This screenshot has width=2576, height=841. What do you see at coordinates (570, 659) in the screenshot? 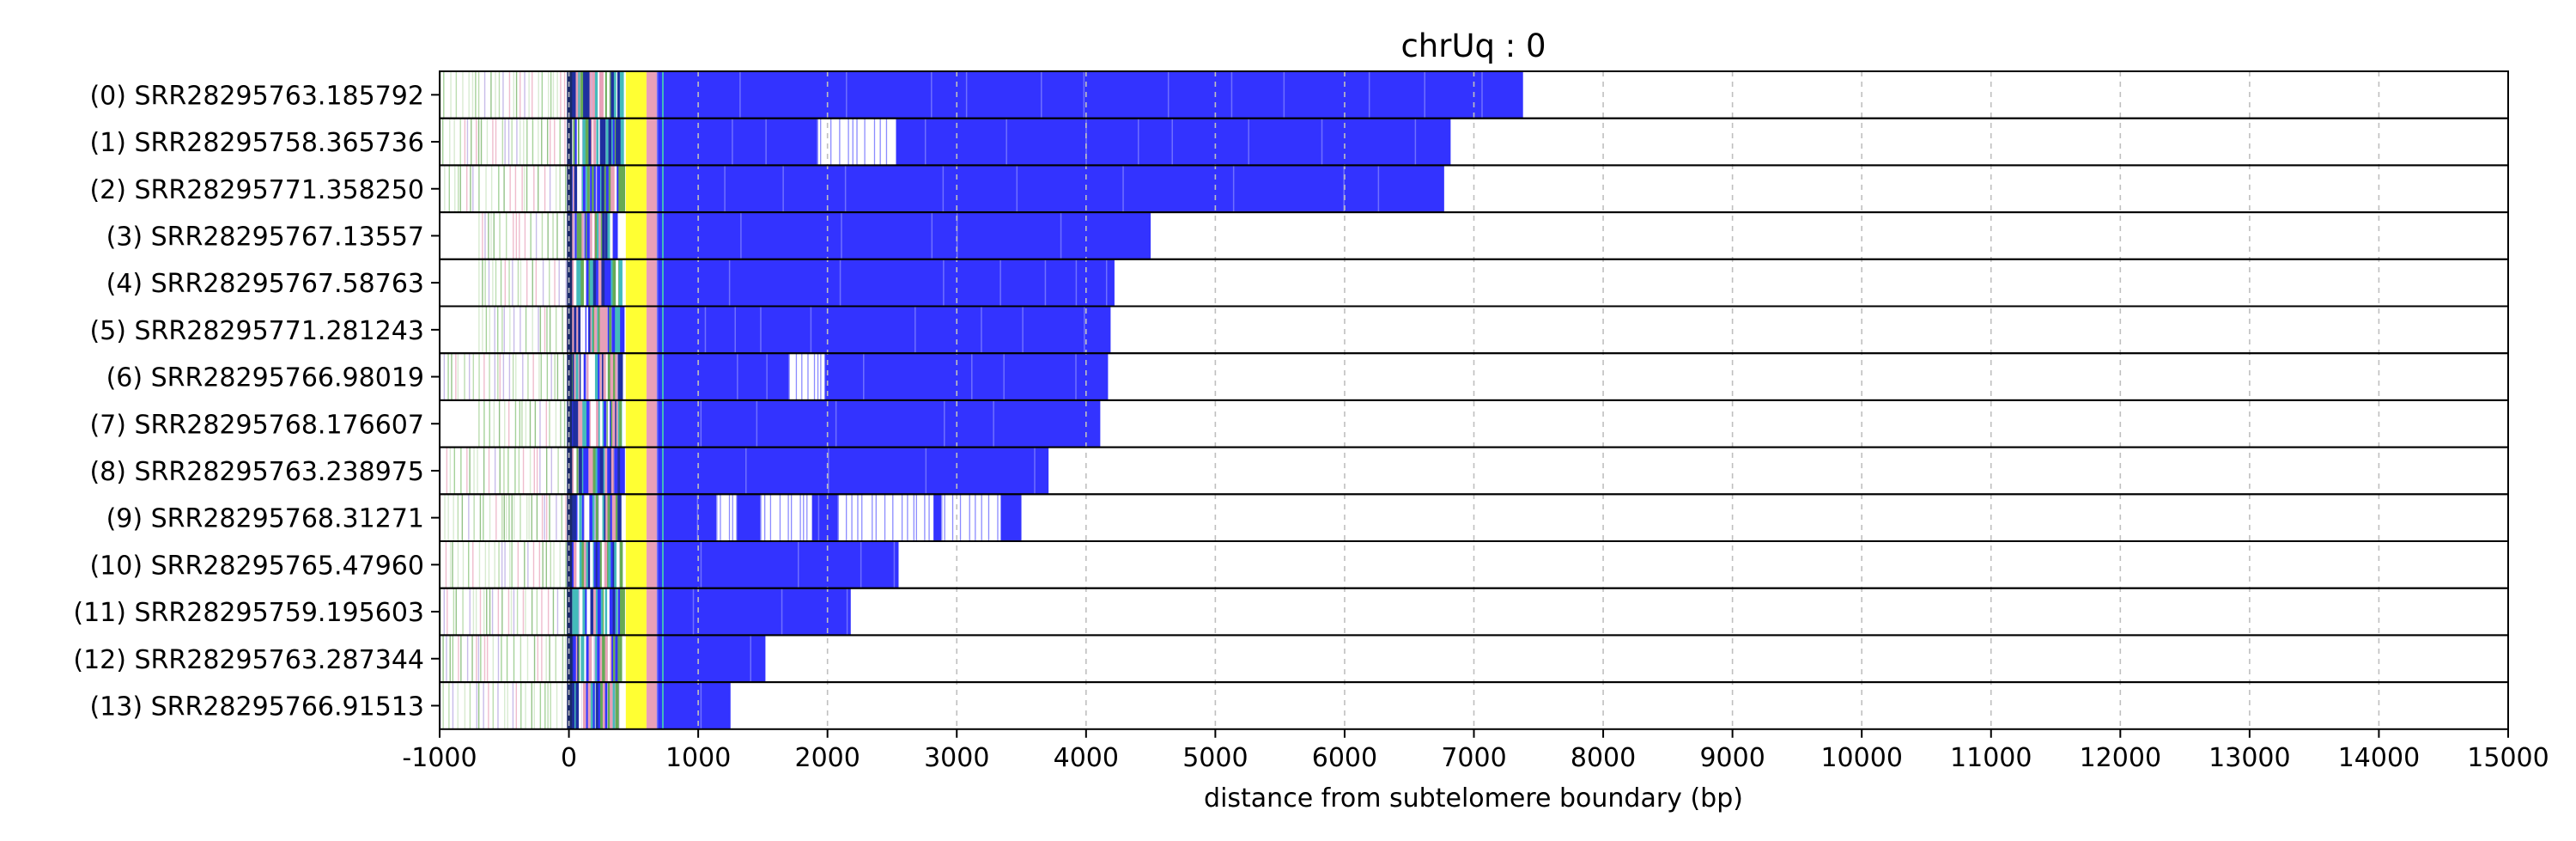
I see `boundary-stripe` at bounding box center [570, 659].